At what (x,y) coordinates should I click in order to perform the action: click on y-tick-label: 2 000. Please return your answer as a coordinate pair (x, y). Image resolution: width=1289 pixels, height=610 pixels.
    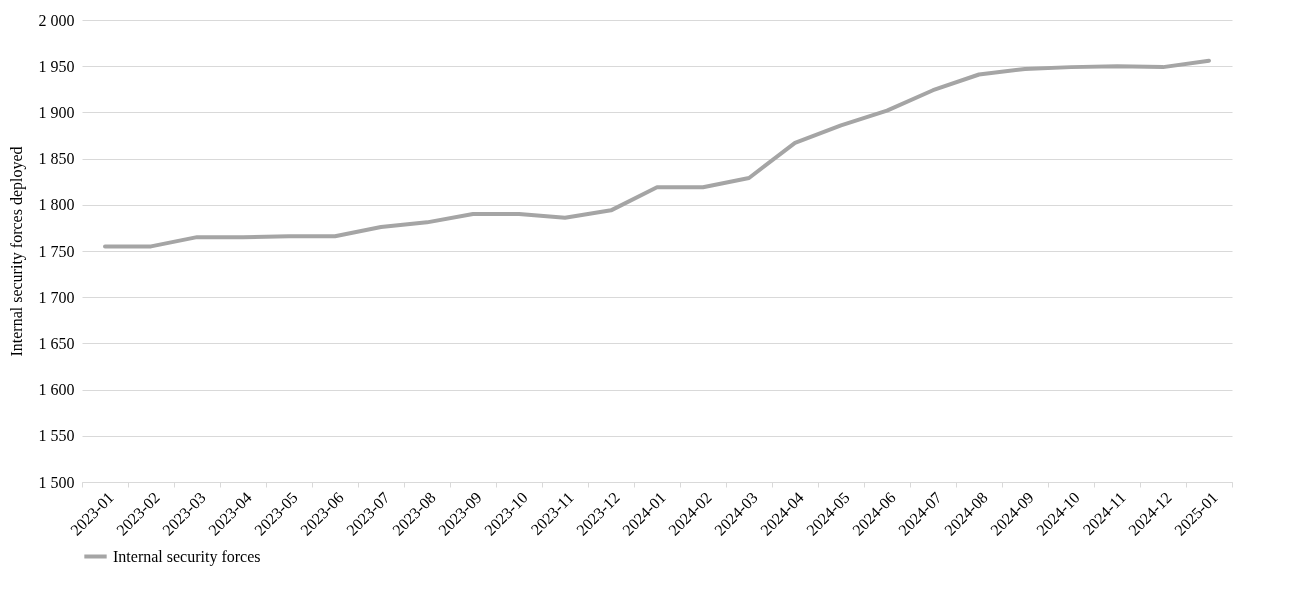
    Looking at the image, I should click on (56, 20).